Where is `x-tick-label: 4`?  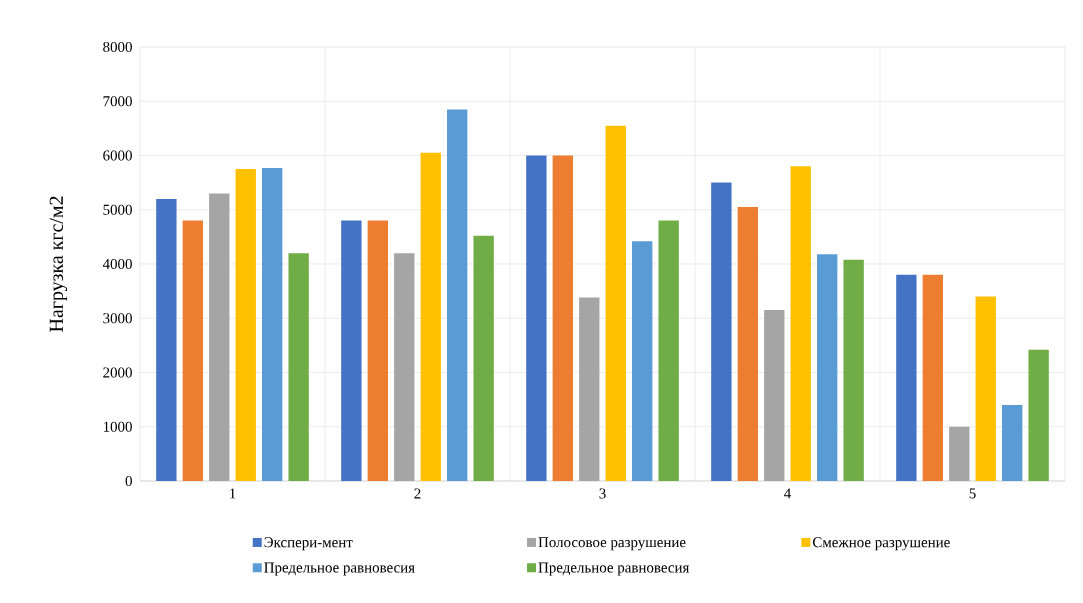 x-tick-label: 4 is located at coordinates (788, 493).